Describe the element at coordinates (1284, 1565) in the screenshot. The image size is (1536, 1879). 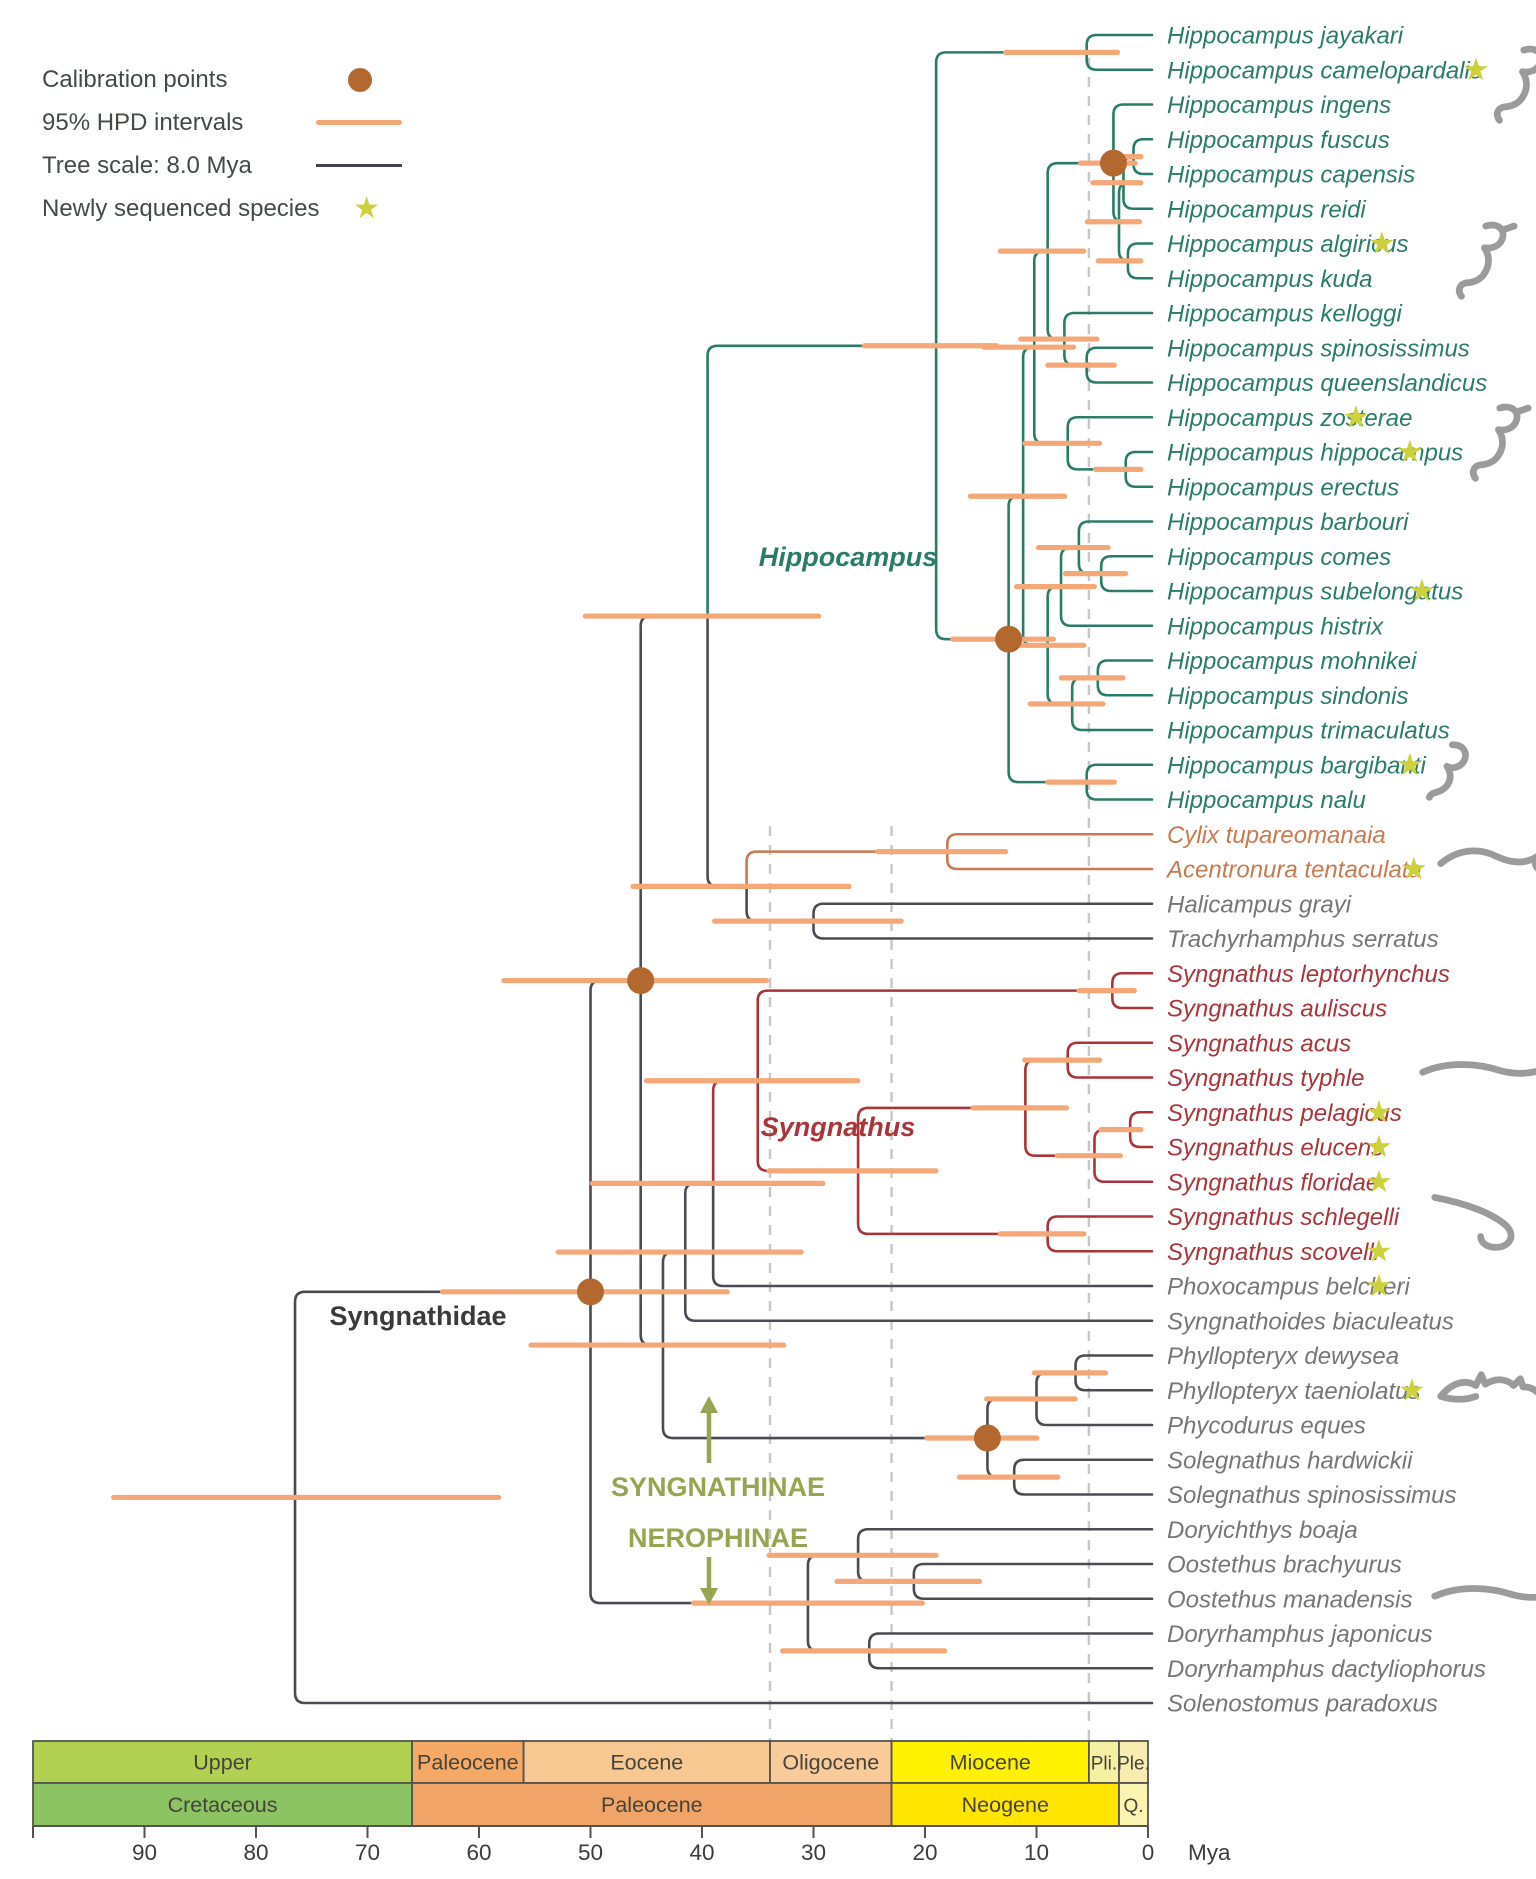
I see `species-label: Oostethus brachyurus` at that location.